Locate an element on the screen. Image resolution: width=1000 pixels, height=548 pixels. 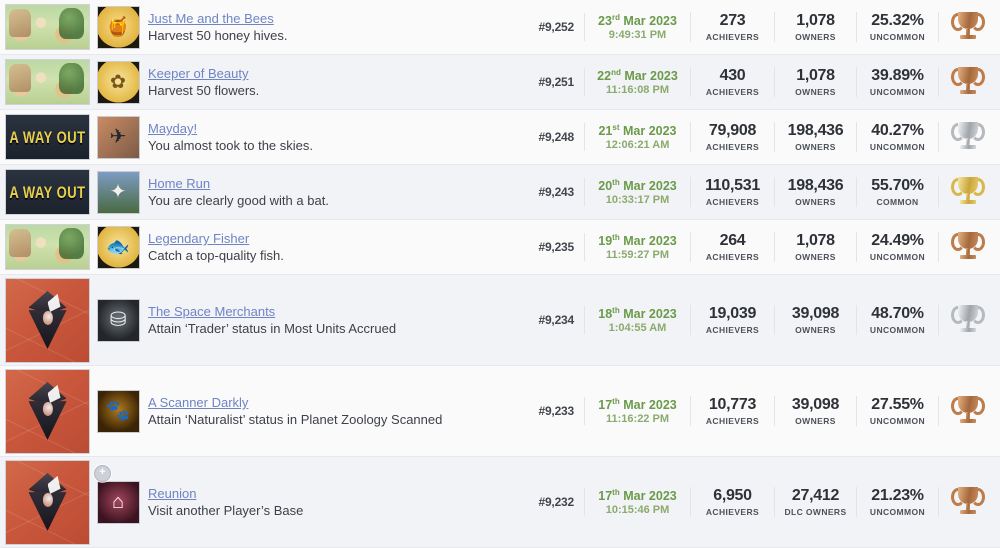
achievement-title-link: A Scanner Darkly is located at coordinates (198, 402).